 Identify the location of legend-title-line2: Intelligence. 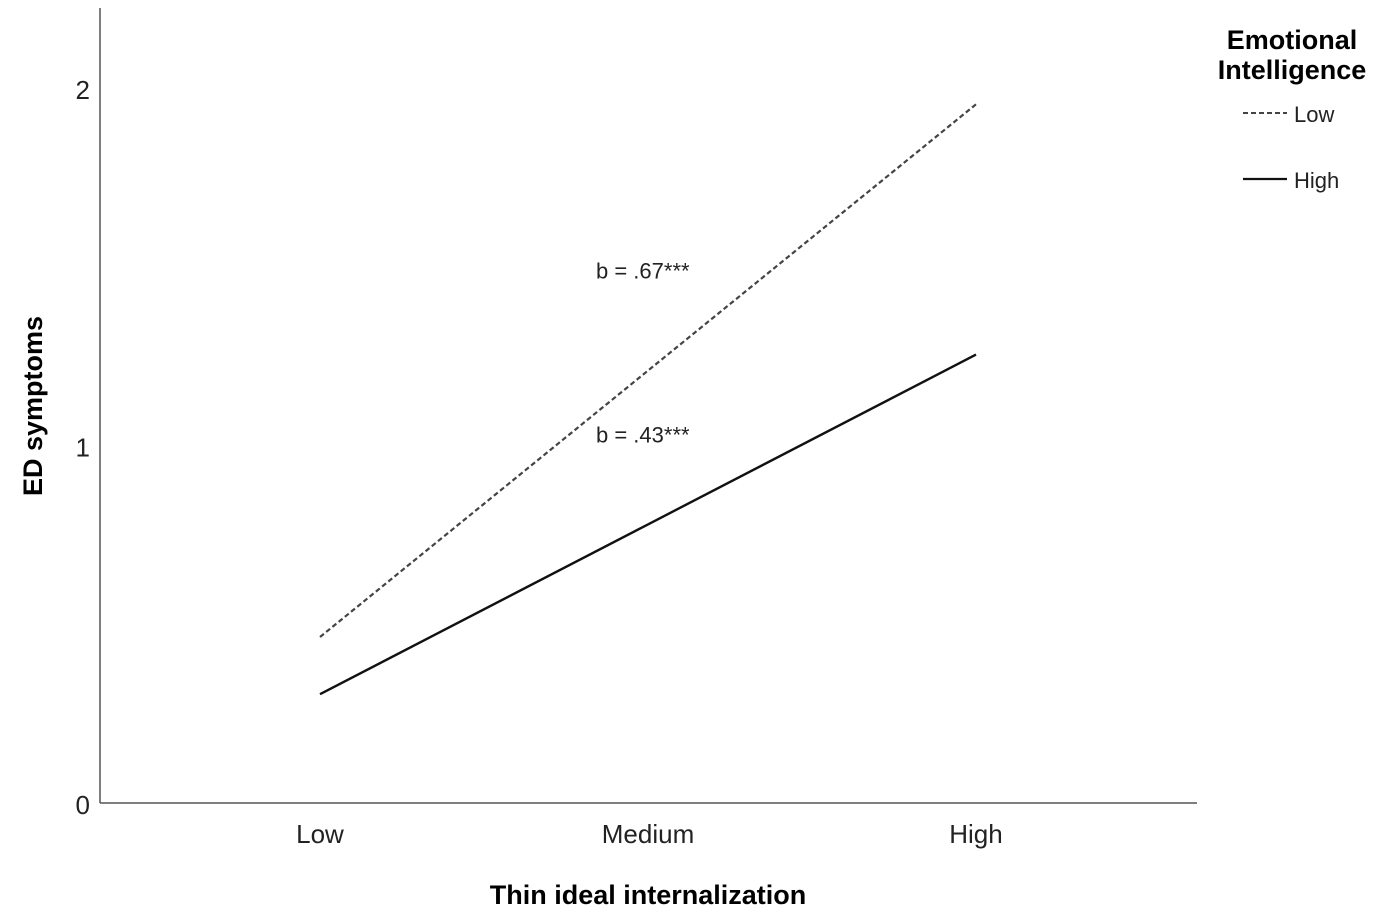
(1292, 70).